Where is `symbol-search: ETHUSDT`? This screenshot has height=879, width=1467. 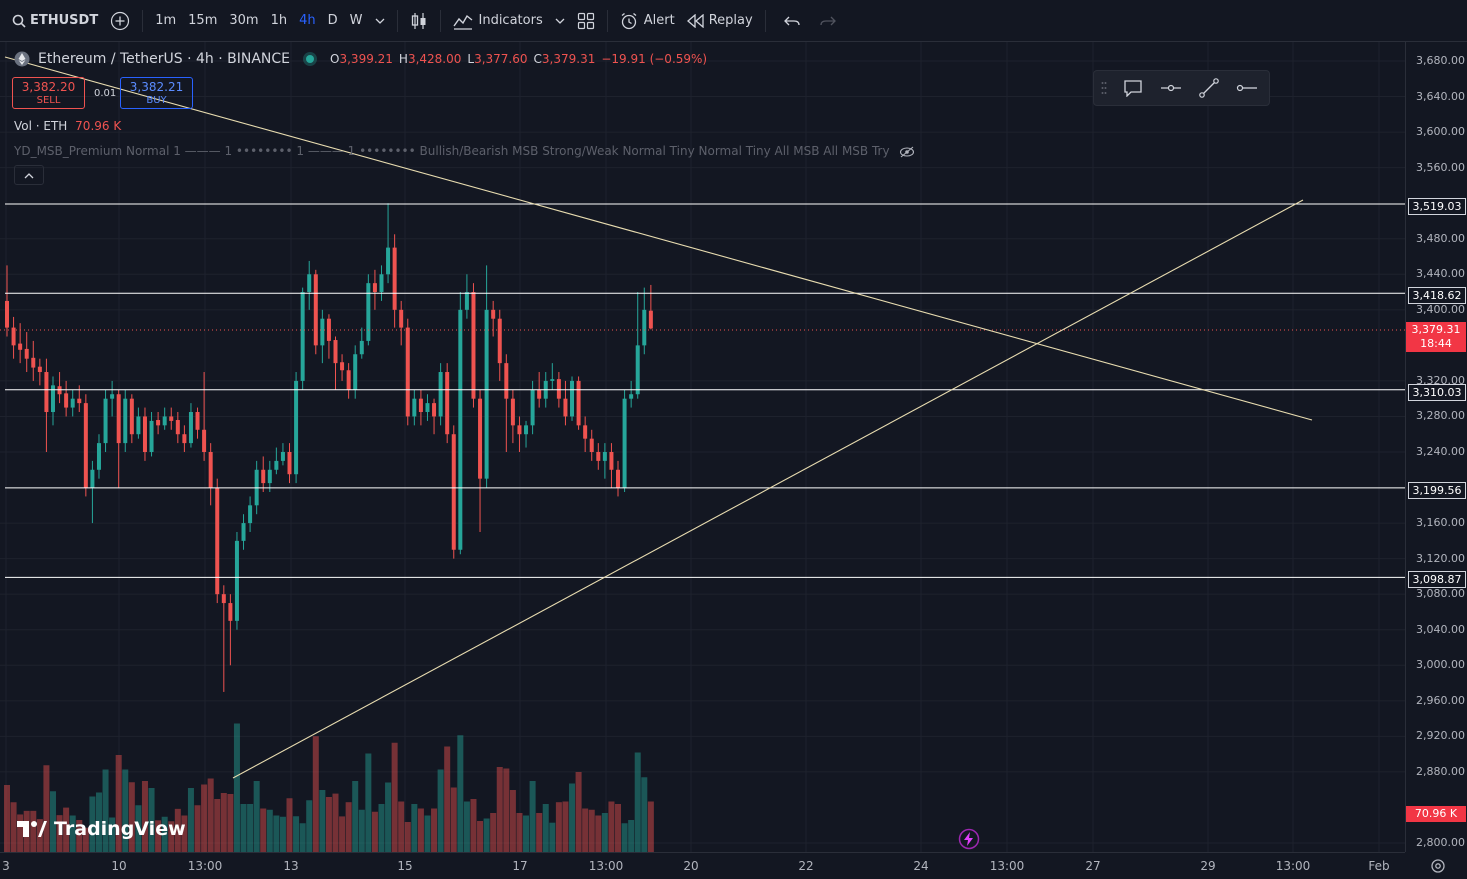
symbol-search: ETHUSDT is located at coordinates (52, 20).